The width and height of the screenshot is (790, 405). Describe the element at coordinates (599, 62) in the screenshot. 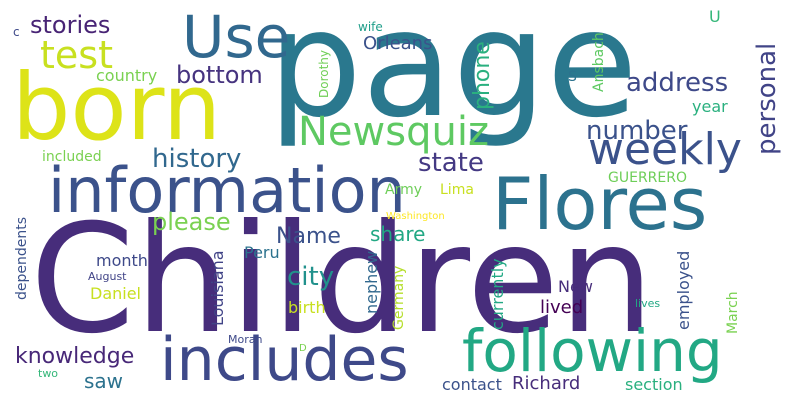

I see `word-ansbach: Ansbach` at that location.